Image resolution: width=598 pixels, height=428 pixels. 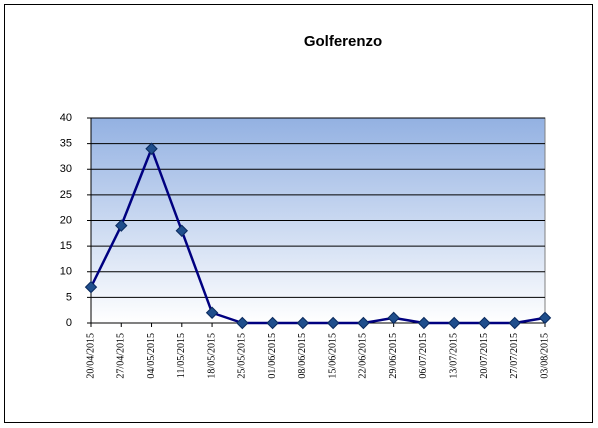 I want to click on y-tick-label: 35, so click(x=66, y=144).